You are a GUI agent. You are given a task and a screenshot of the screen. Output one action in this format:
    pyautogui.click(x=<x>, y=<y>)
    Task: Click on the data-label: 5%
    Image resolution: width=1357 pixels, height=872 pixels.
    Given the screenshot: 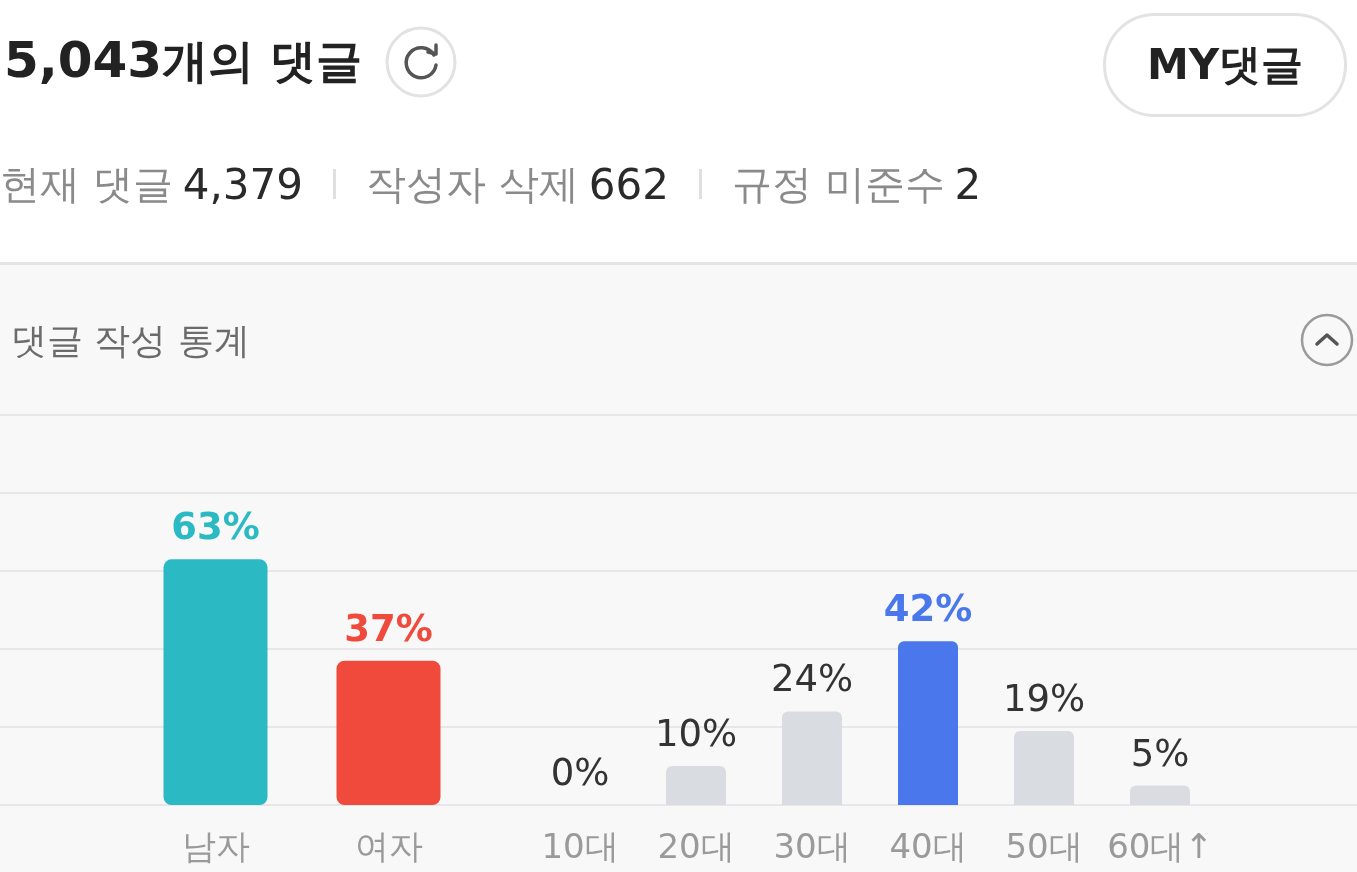 What is the action you would take?
    pyautogui.click(x=1160, y=753)
    